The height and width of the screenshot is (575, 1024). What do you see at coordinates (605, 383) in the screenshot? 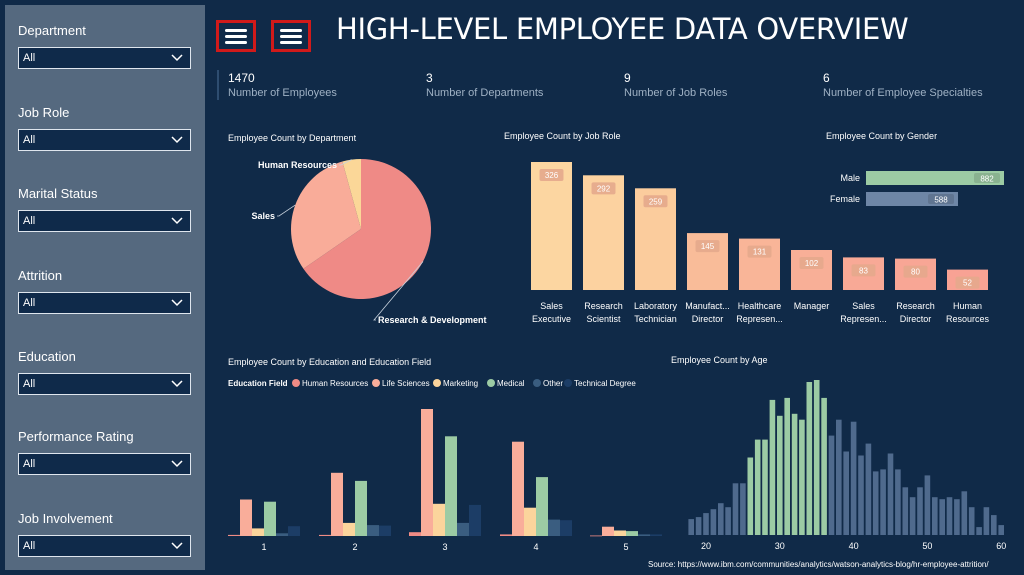
I see `legend-entry: Technical Degree` at bounding box center [605, 383].